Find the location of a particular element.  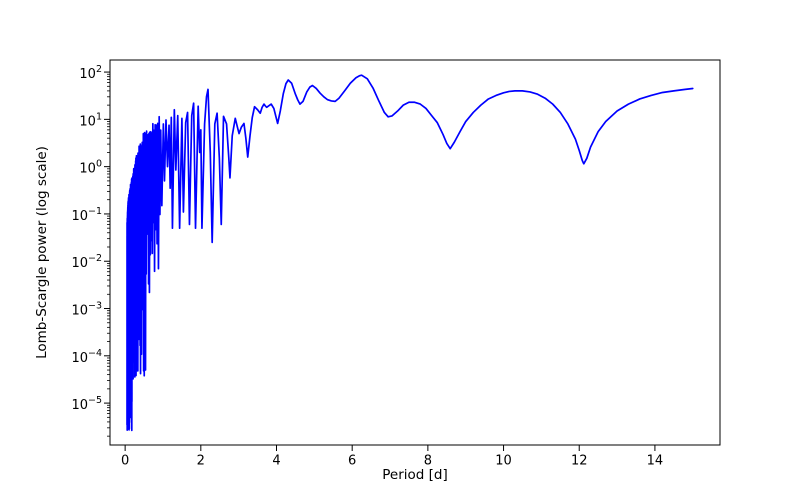

y-tick-label: 10⁻¹ is located at coordinates (86, 215).